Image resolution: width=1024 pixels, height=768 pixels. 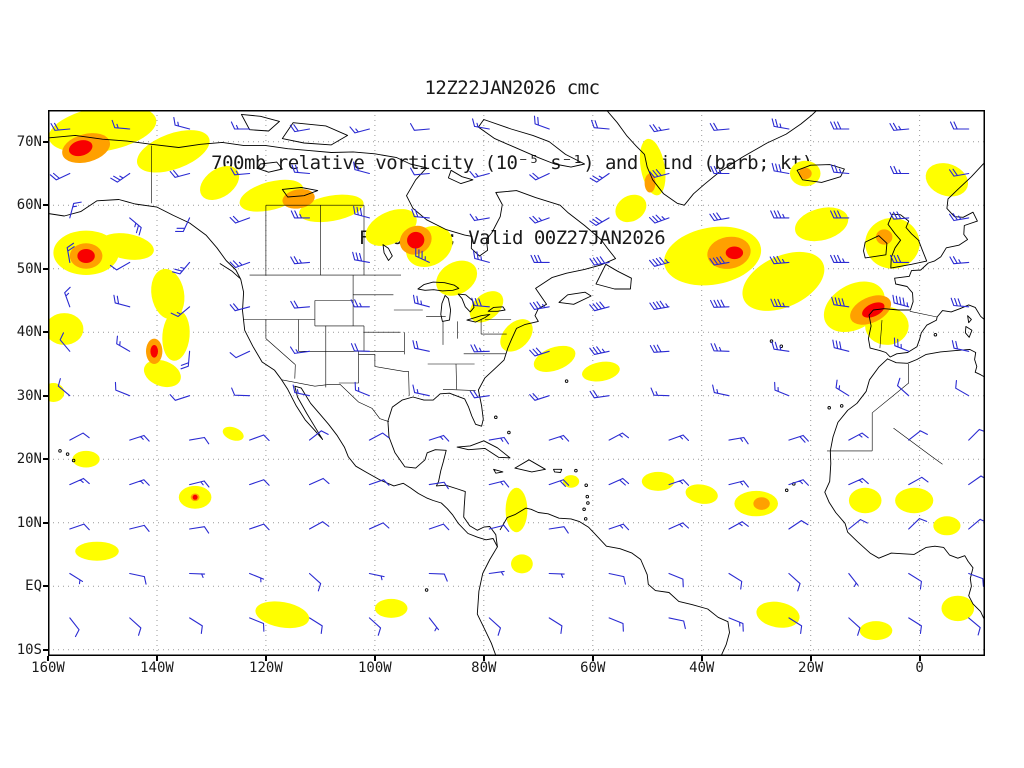 I want to click on lat-axis-label: 40N, so click(x=29, y=332).